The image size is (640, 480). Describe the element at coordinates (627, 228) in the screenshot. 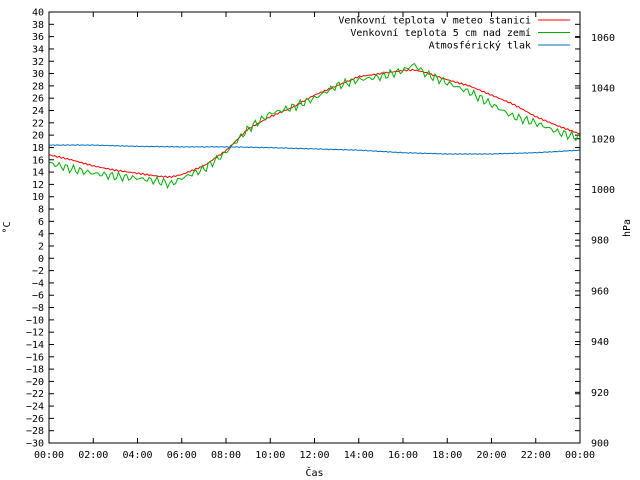

I see `right-axis-title: hPa` at that location.